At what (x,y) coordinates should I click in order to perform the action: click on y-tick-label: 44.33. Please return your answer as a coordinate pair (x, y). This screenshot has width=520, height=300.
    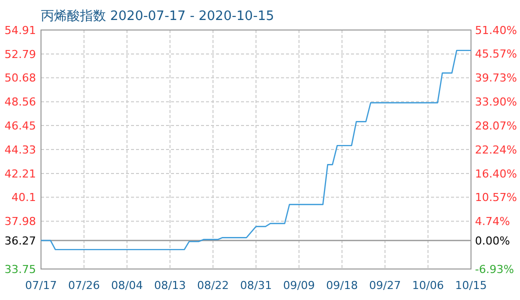
    Looking at the image, I should click on (20, 149).